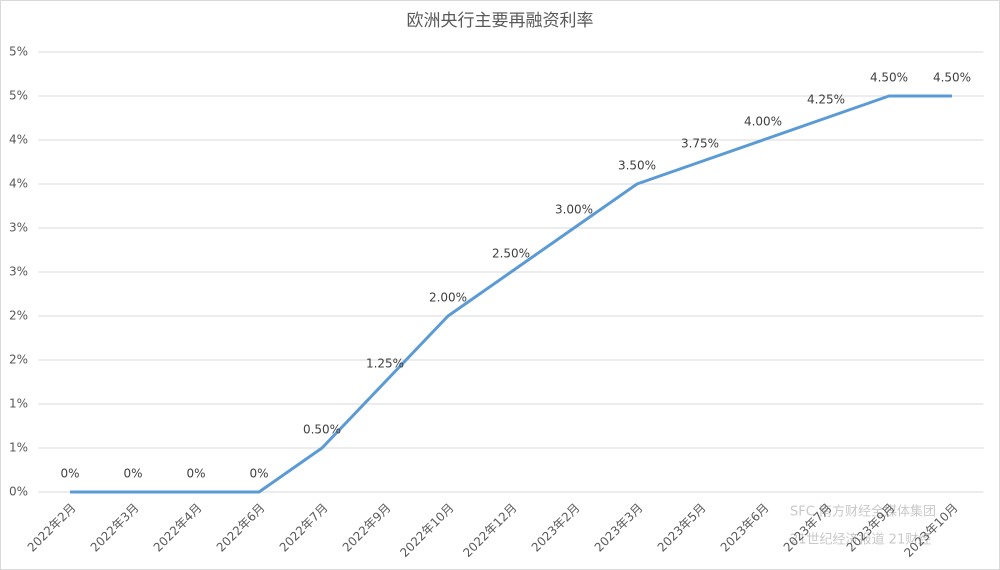 The height and width of the screenshot is (570, 1000). I want to click on data-label: 3.75%, so click(700, 144).